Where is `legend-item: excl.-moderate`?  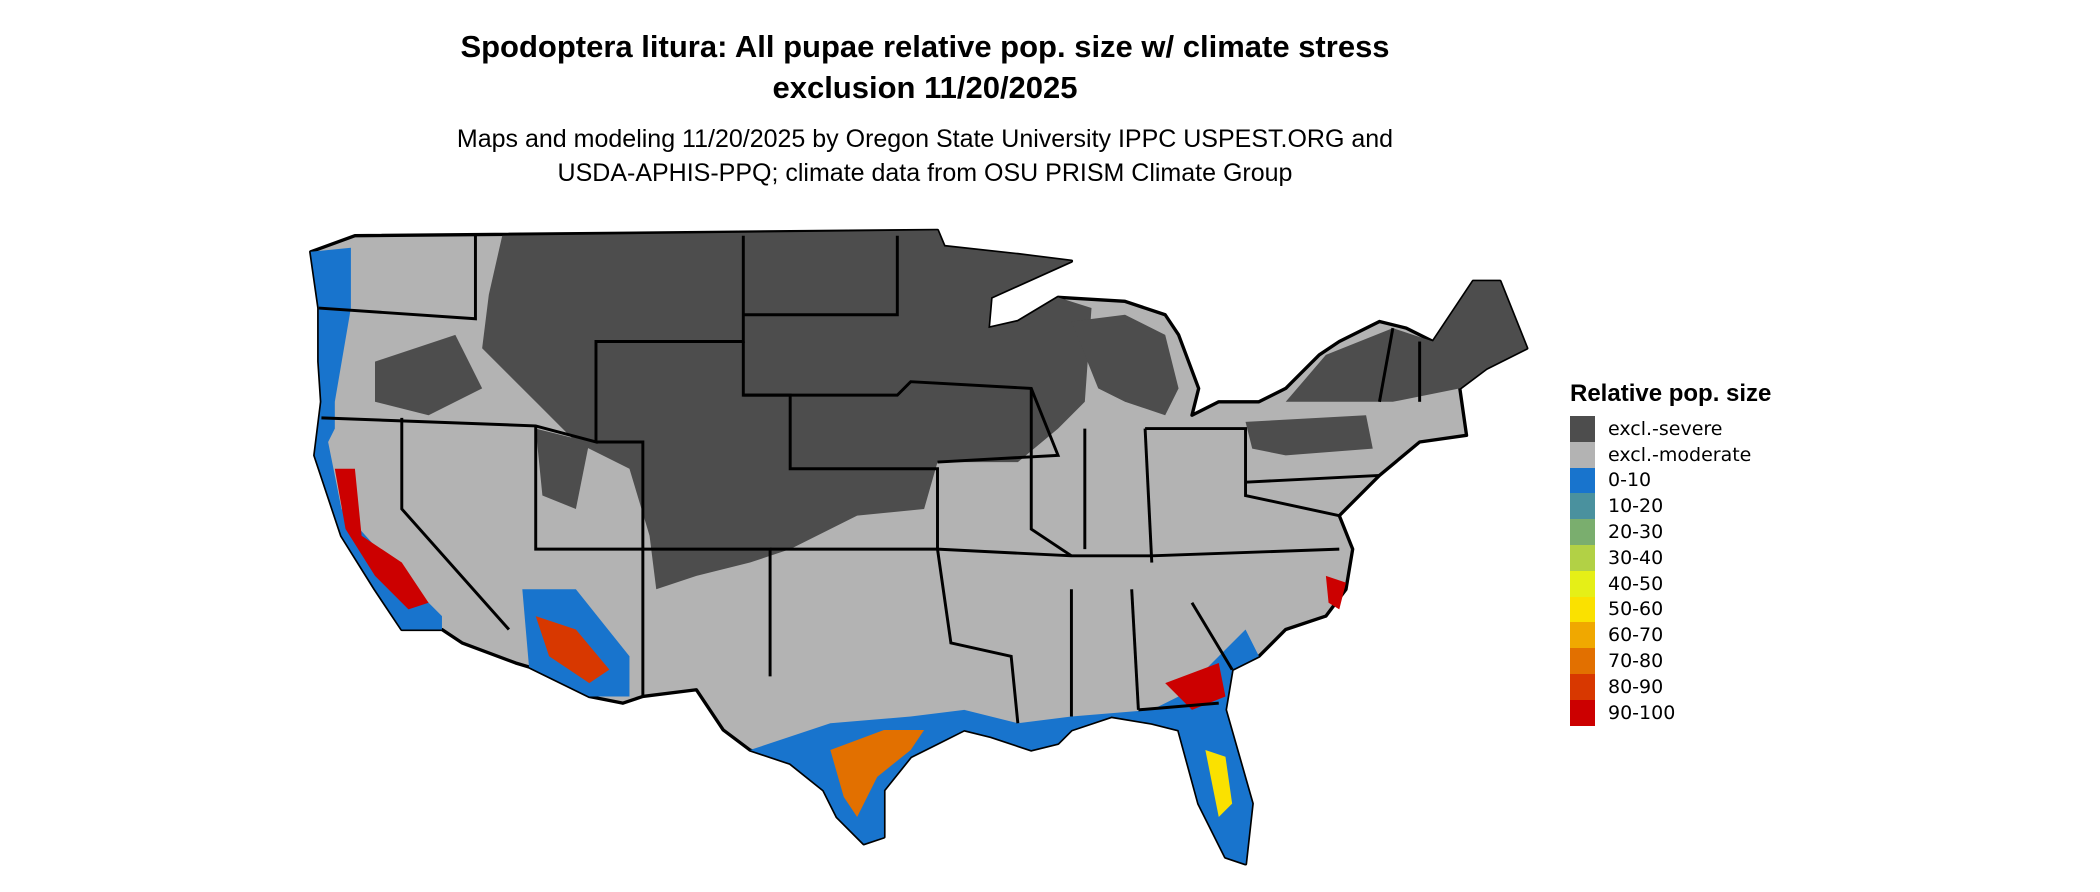 legend-item: excl.-moderate is located at coordinates (1670, 454).